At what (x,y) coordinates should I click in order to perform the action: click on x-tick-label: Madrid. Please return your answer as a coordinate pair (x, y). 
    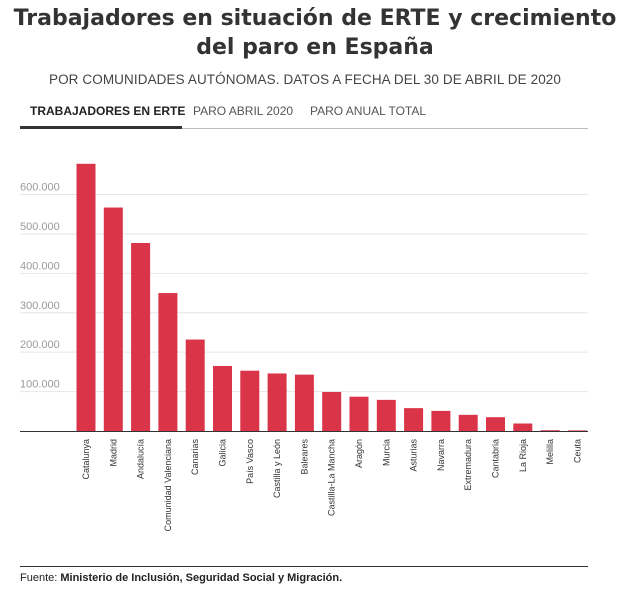
    Looking at the image, I should click on (113, 453).